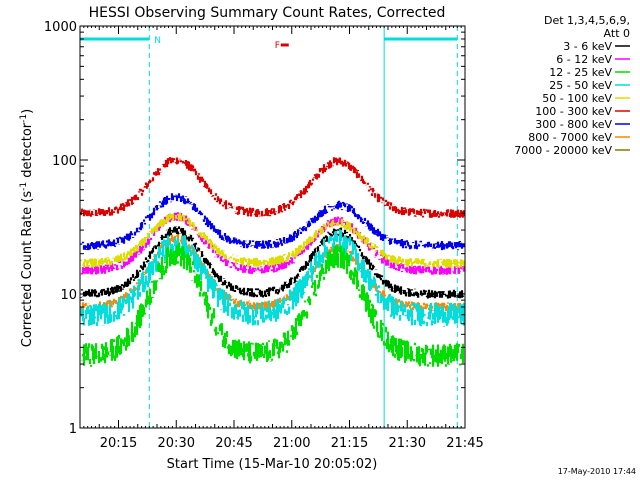 This screenshot has height=480, width=640. I want to click on legend-item-label: 800 - 7000 keV, so click(570, 137).